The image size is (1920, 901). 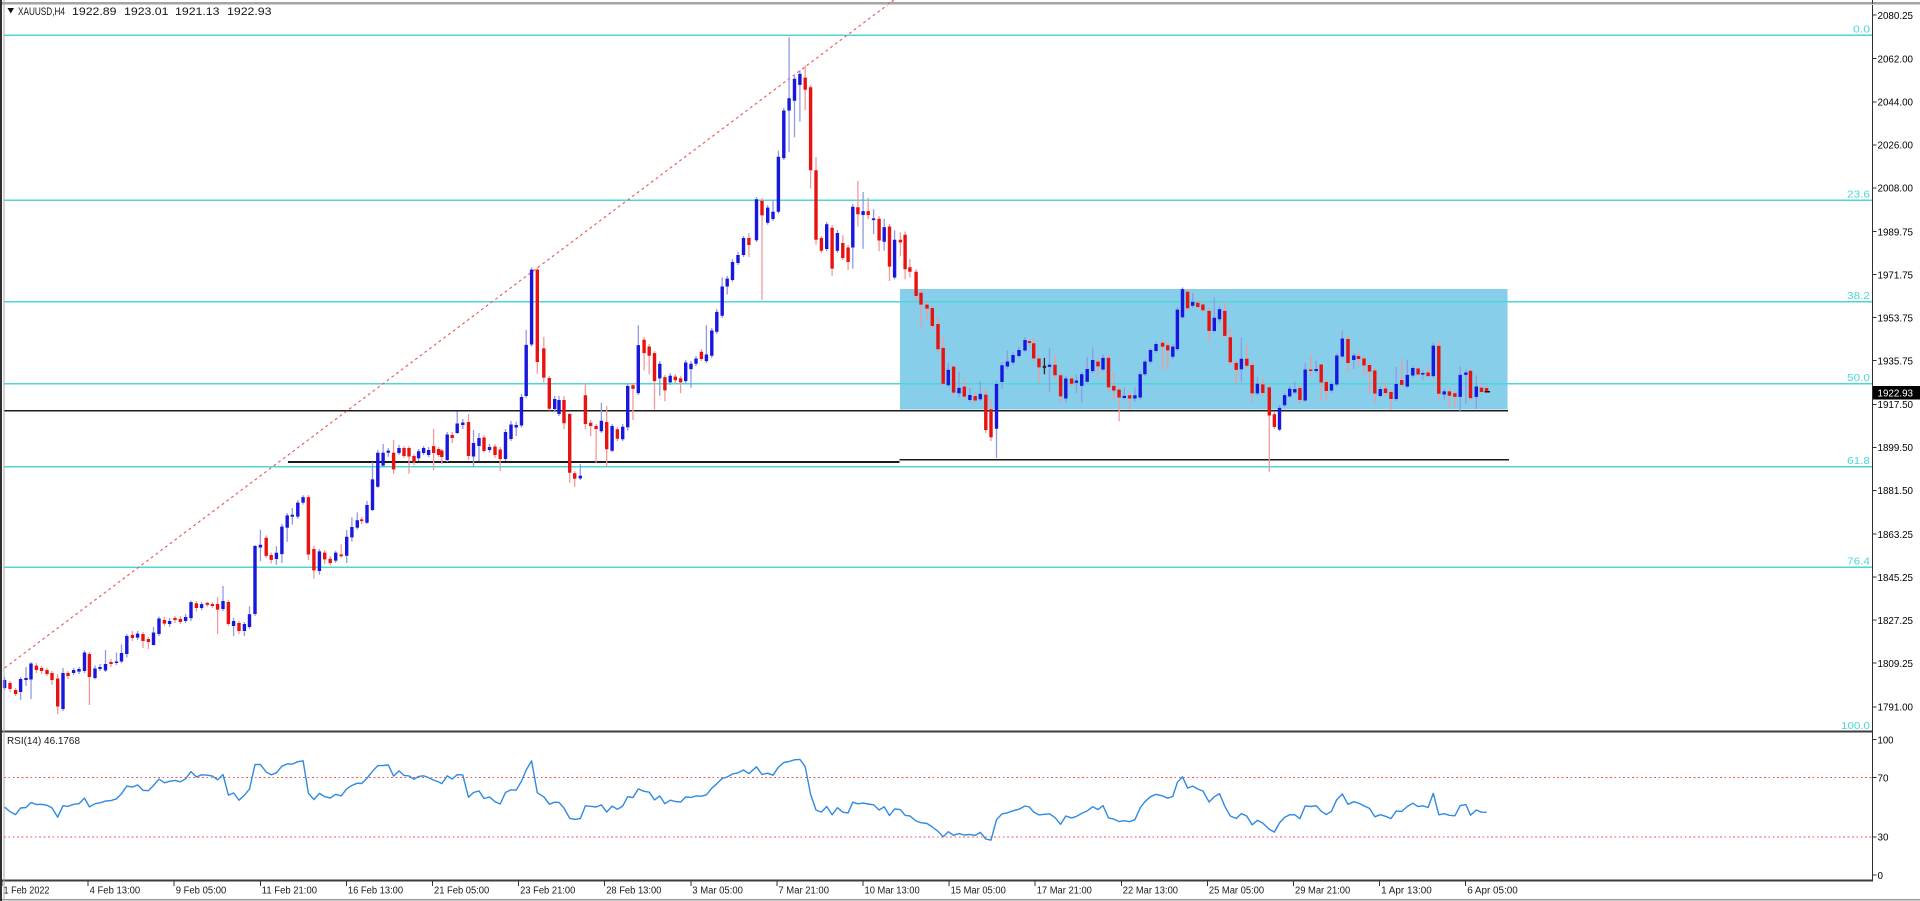 What do you see at coordinates (1861, 30) in the screenshot?
I see `svg-text: 0.0` at bounding box center [1861, 30].